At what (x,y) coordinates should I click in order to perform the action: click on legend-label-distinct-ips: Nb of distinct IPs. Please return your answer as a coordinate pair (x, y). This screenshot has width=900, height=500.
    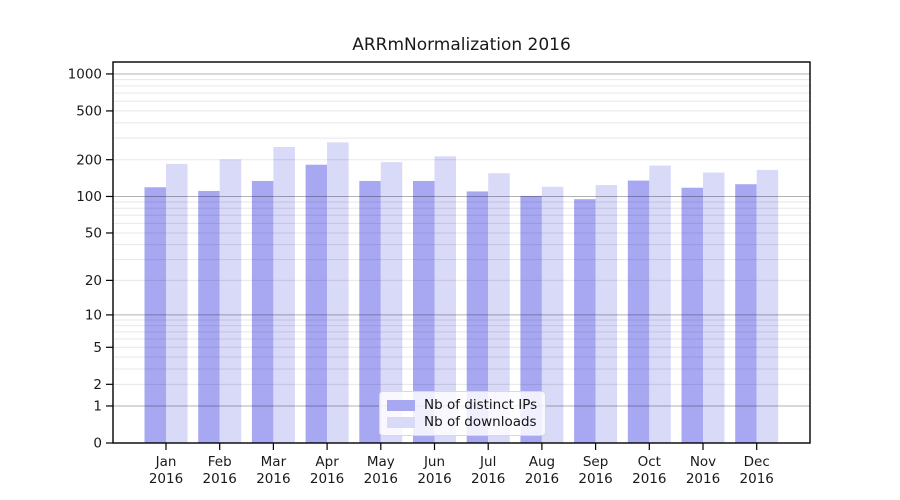
    Looking at the image, I should click on (481, 405).